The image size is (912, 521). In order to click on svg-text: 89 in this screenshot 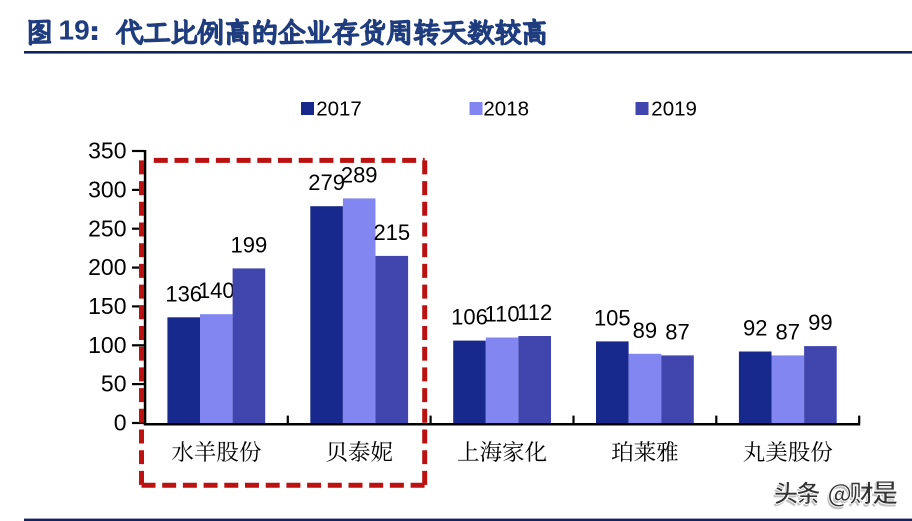, I will do `click(645, 330)`.